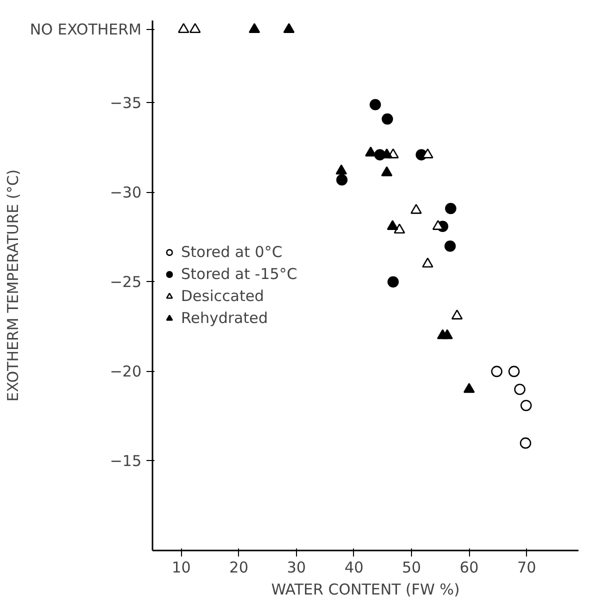  I want to click on y-tick-label: −25, so click(126, 281).